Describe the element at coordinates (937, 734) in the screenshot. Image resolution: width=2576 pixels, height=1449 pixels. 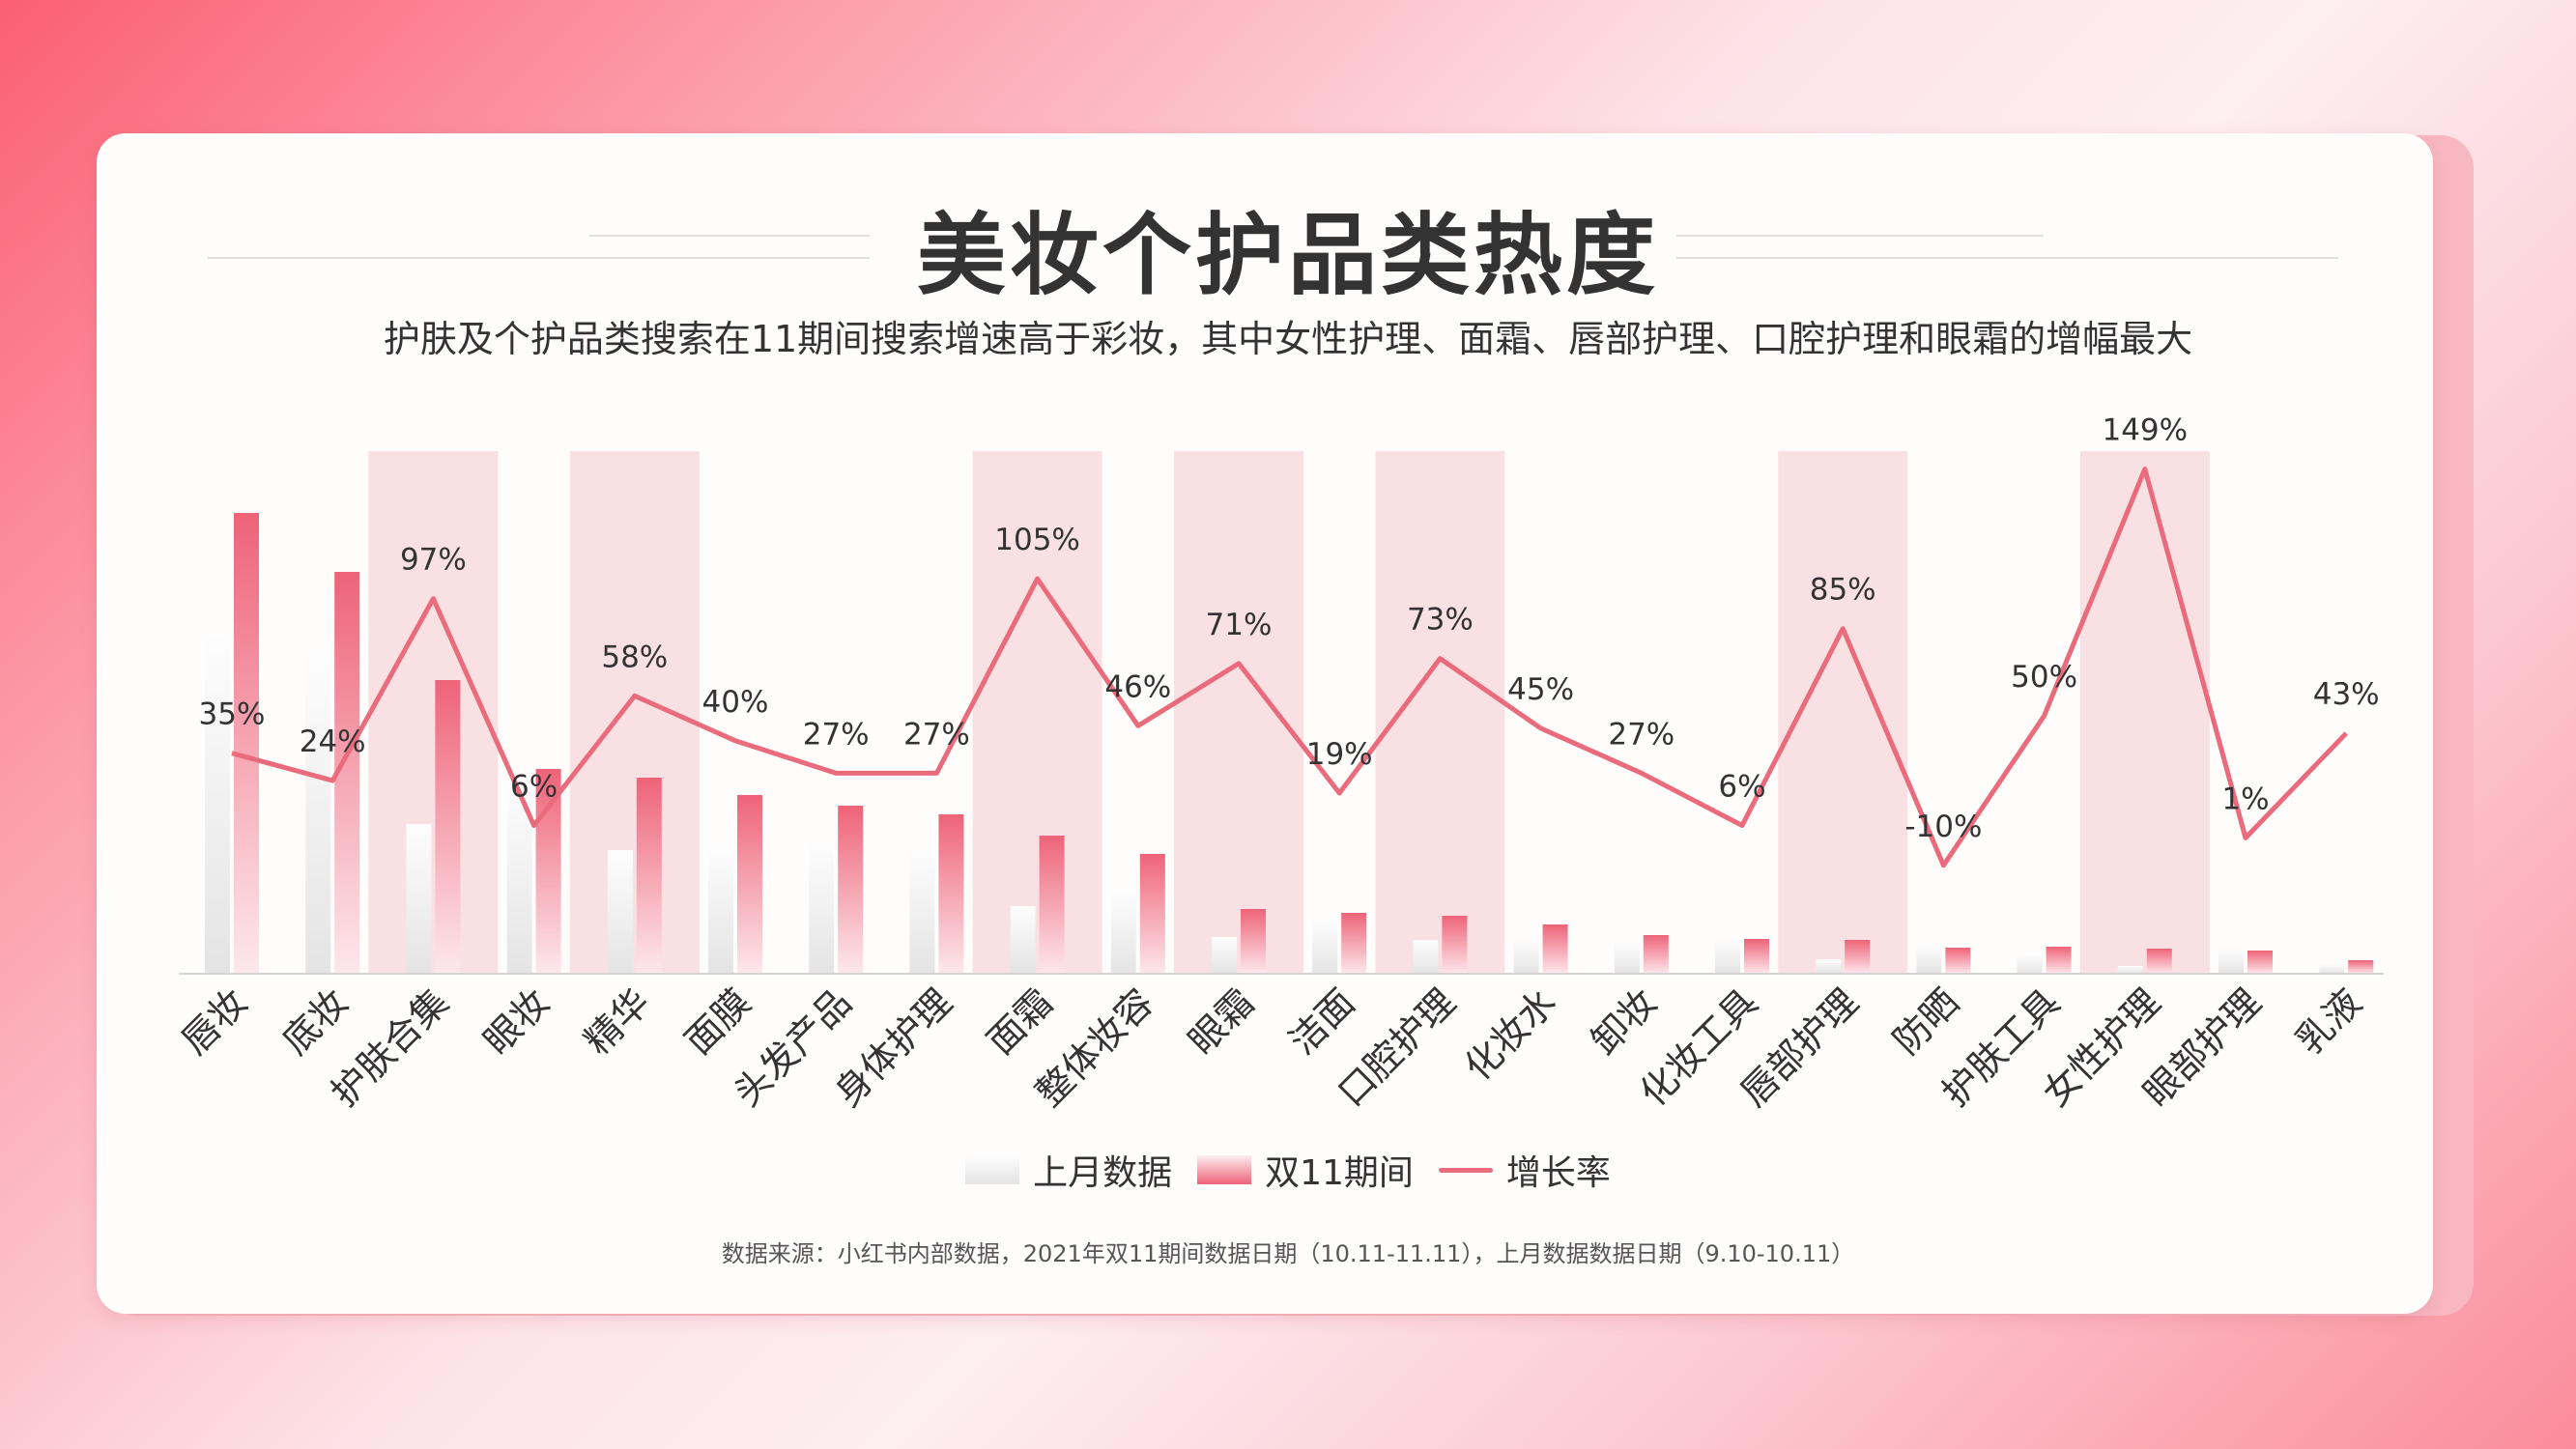
I see `growth-rate-label-7: 27%` at that location.